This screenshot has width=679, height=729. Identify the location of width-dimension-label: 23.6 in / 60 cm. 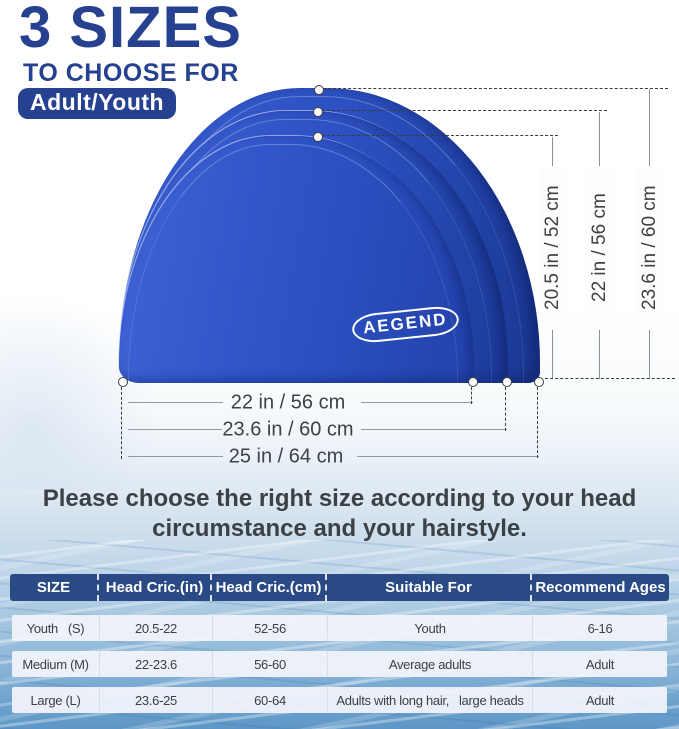
(288, 429).